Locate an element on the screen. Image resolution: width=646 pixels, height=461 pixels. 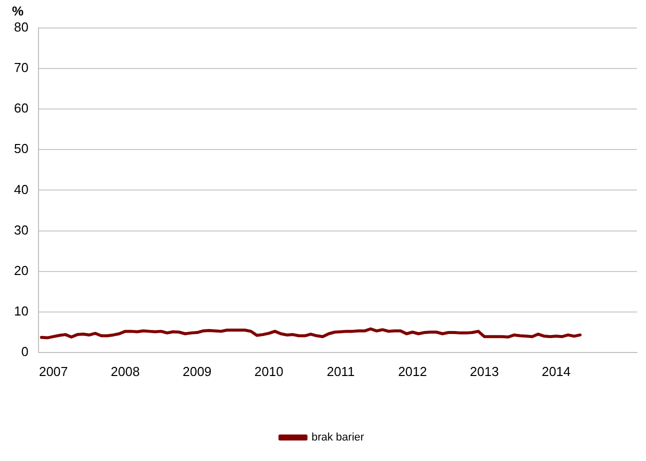
y-tick-label: 60 is located at coordinates (21, 108).